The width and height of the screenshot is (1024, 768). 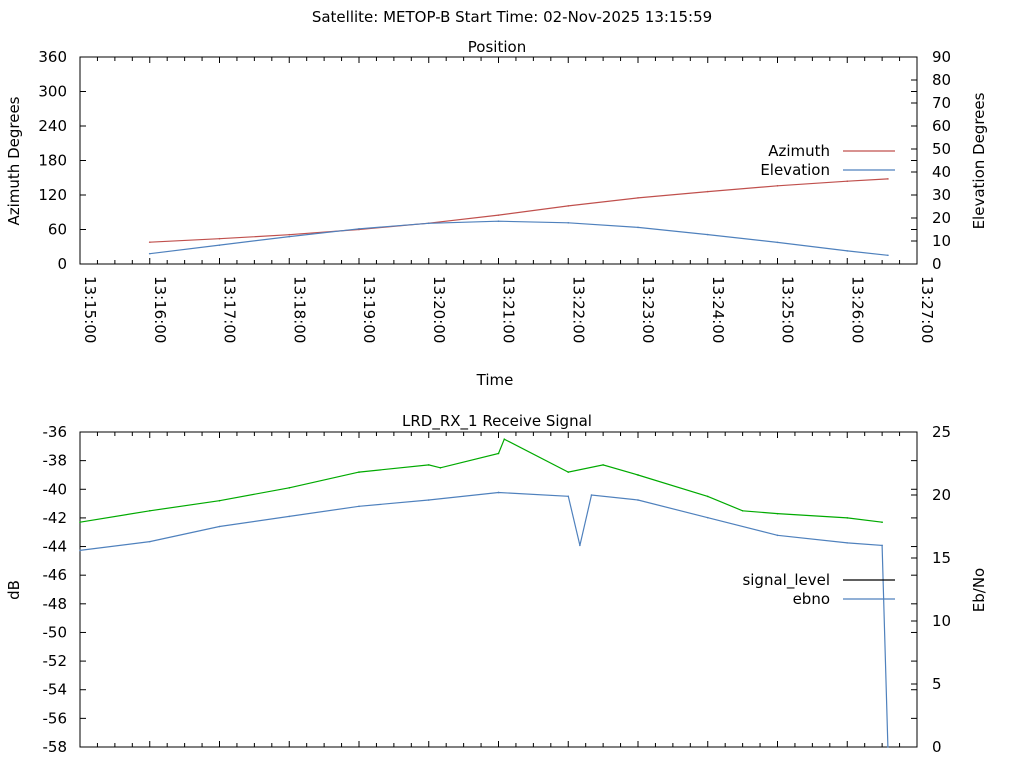 What do you see at coordinates (52, 57) in the screenshot?
I see `y-tick-label: 360` at bounding box center [52, 57].